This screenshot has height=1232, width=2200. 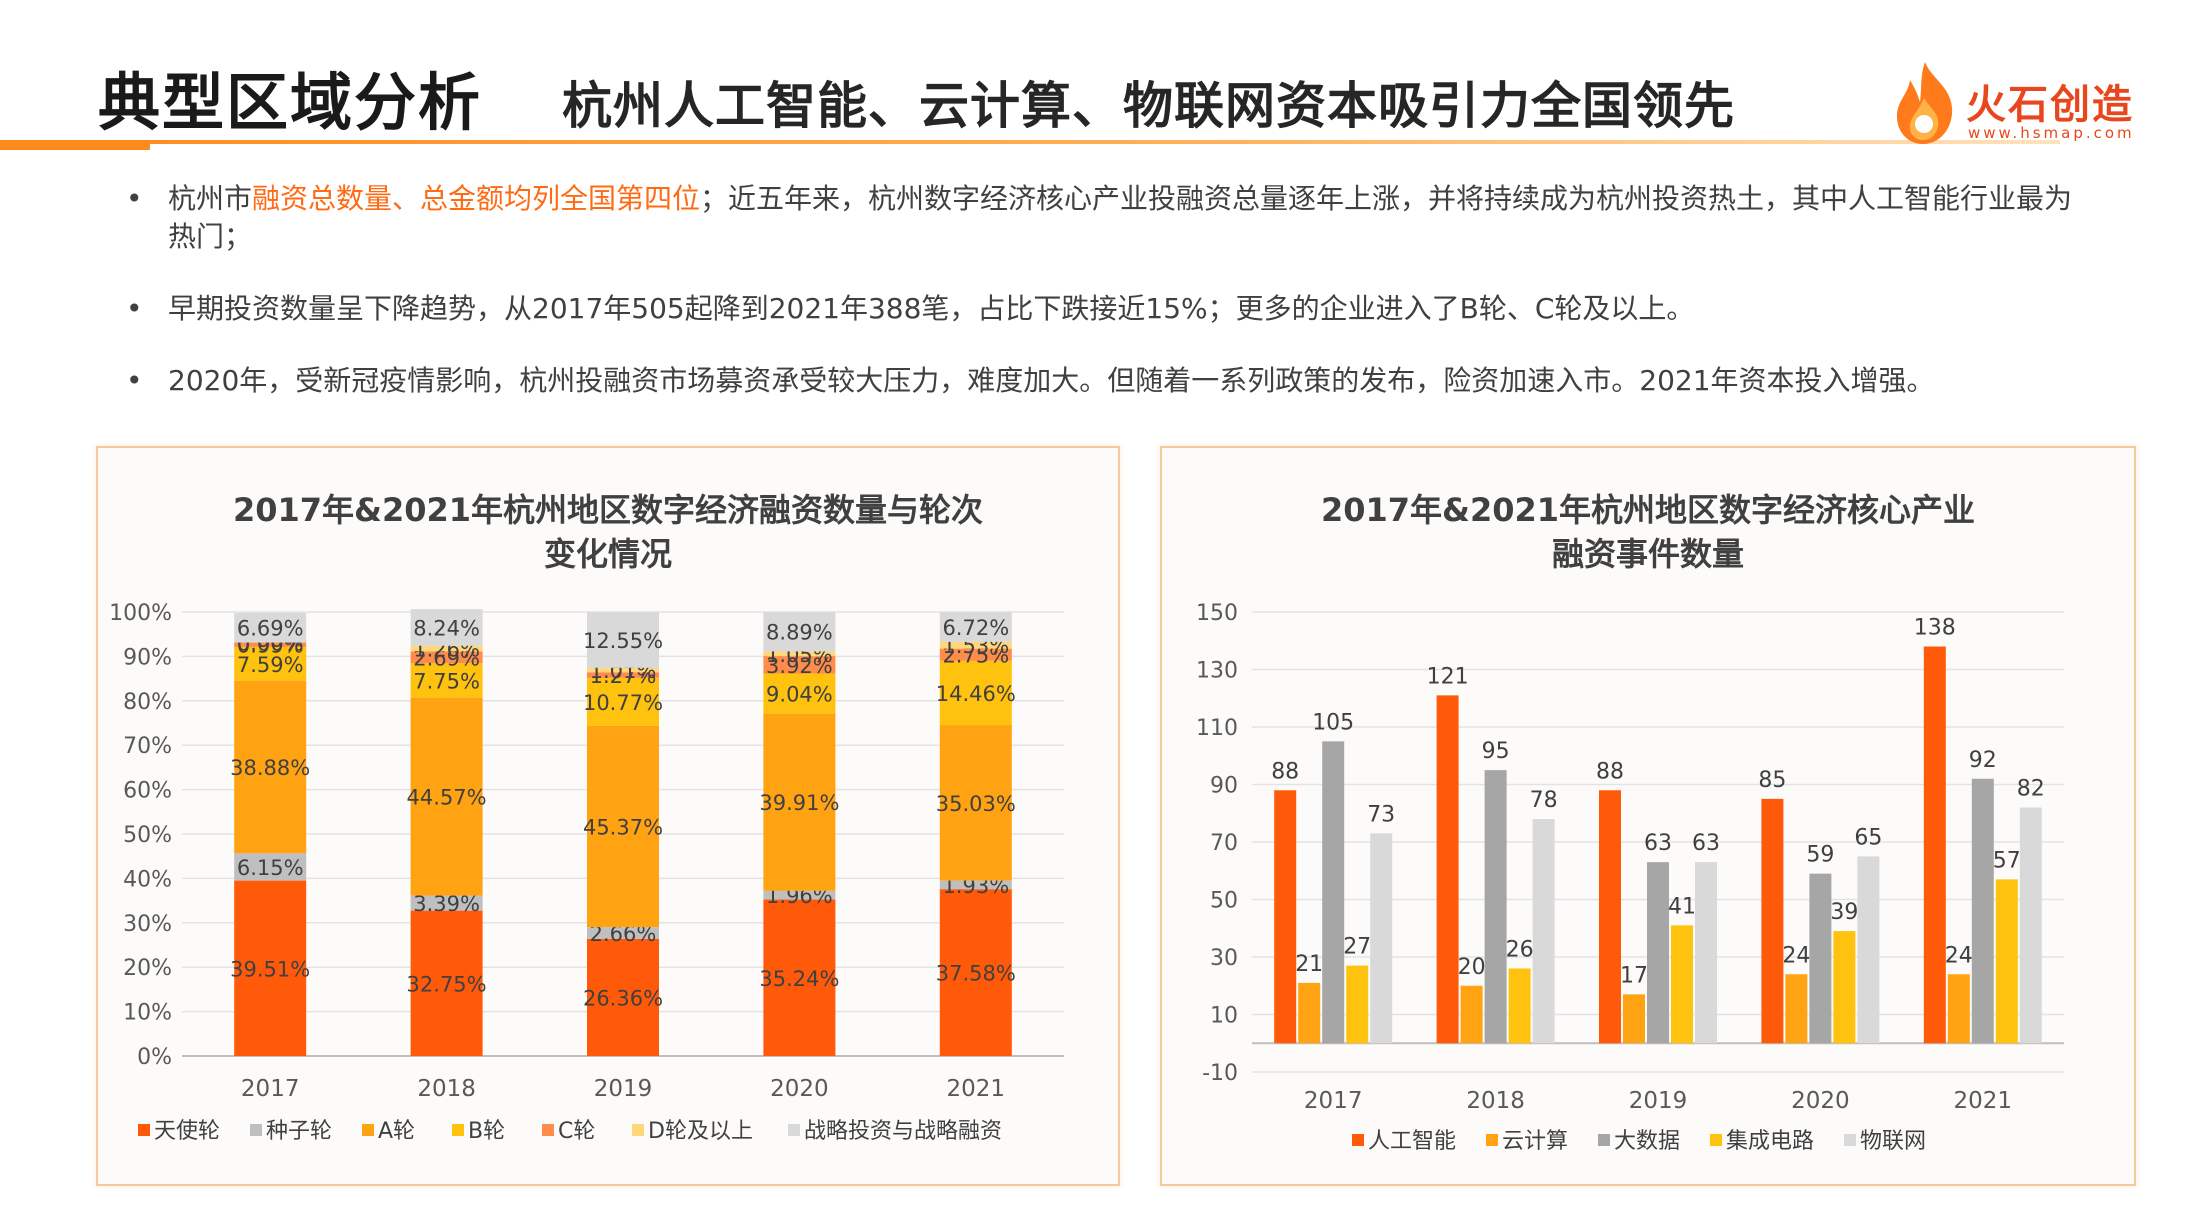 I want to click on data-label: 41, so click(x=1682, y=906).